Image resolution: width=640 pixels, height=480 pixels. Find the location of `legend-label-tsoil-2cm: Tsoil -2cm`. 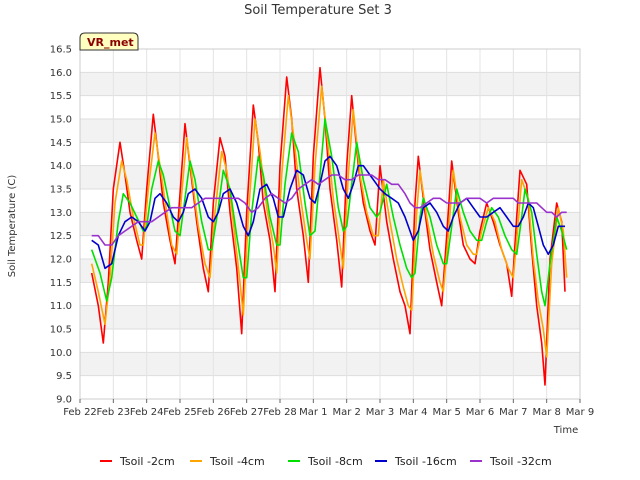

legend-label-tsoil-2cm: Tsoil -2cm is located at coordinates (147, 461).